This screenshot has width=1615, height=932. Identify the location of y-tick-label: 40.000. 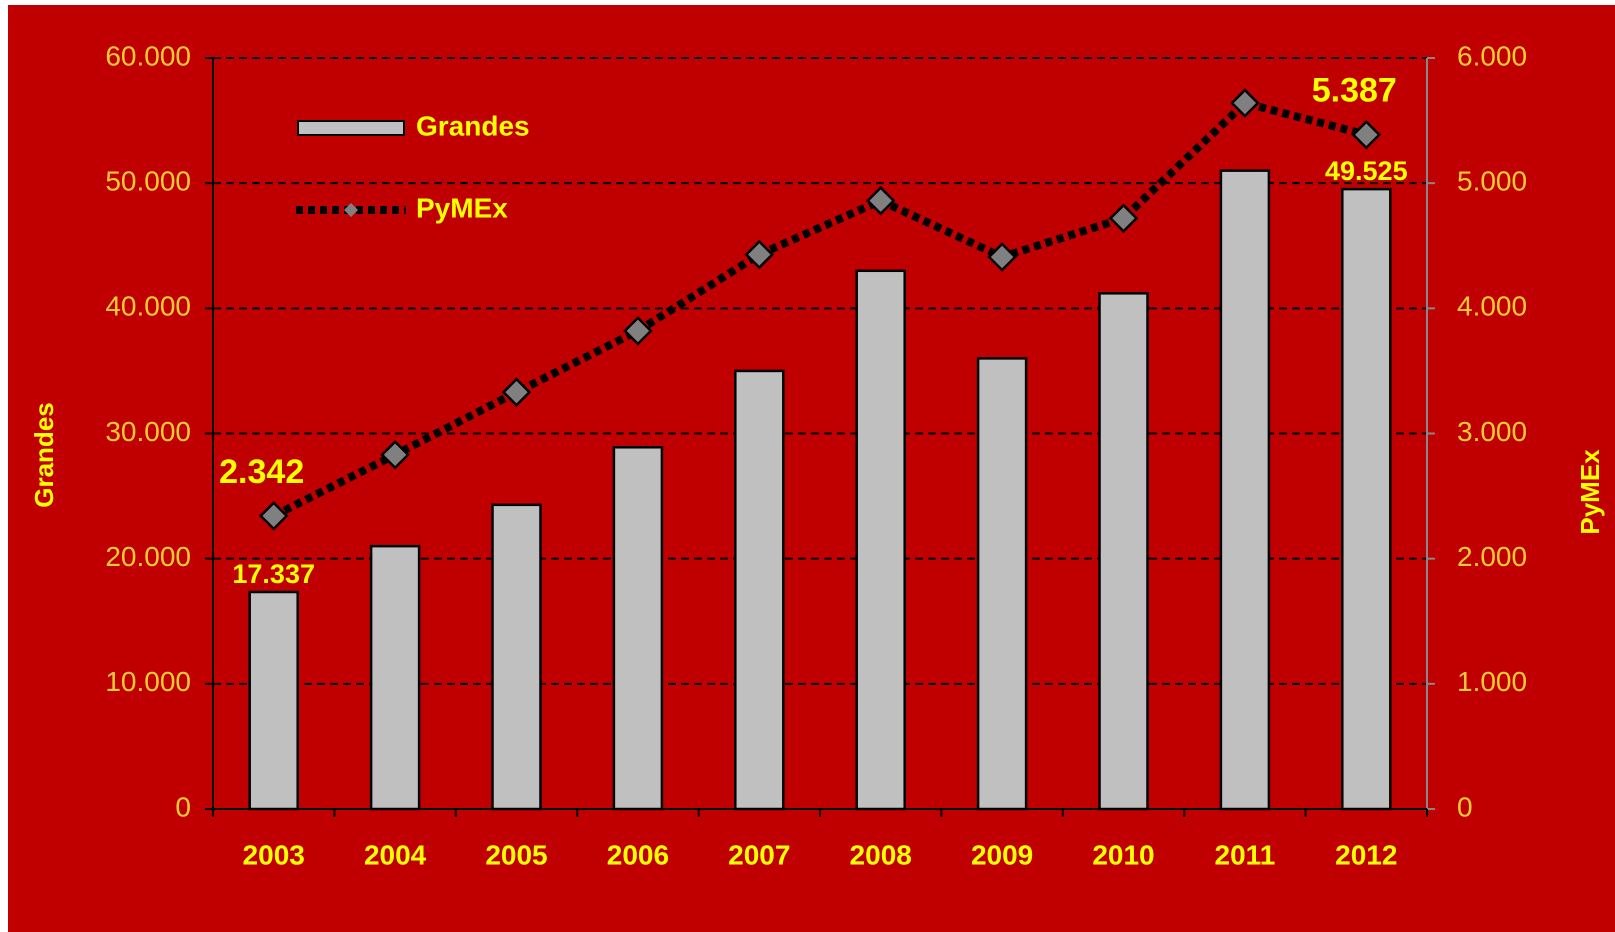
(148, 306).